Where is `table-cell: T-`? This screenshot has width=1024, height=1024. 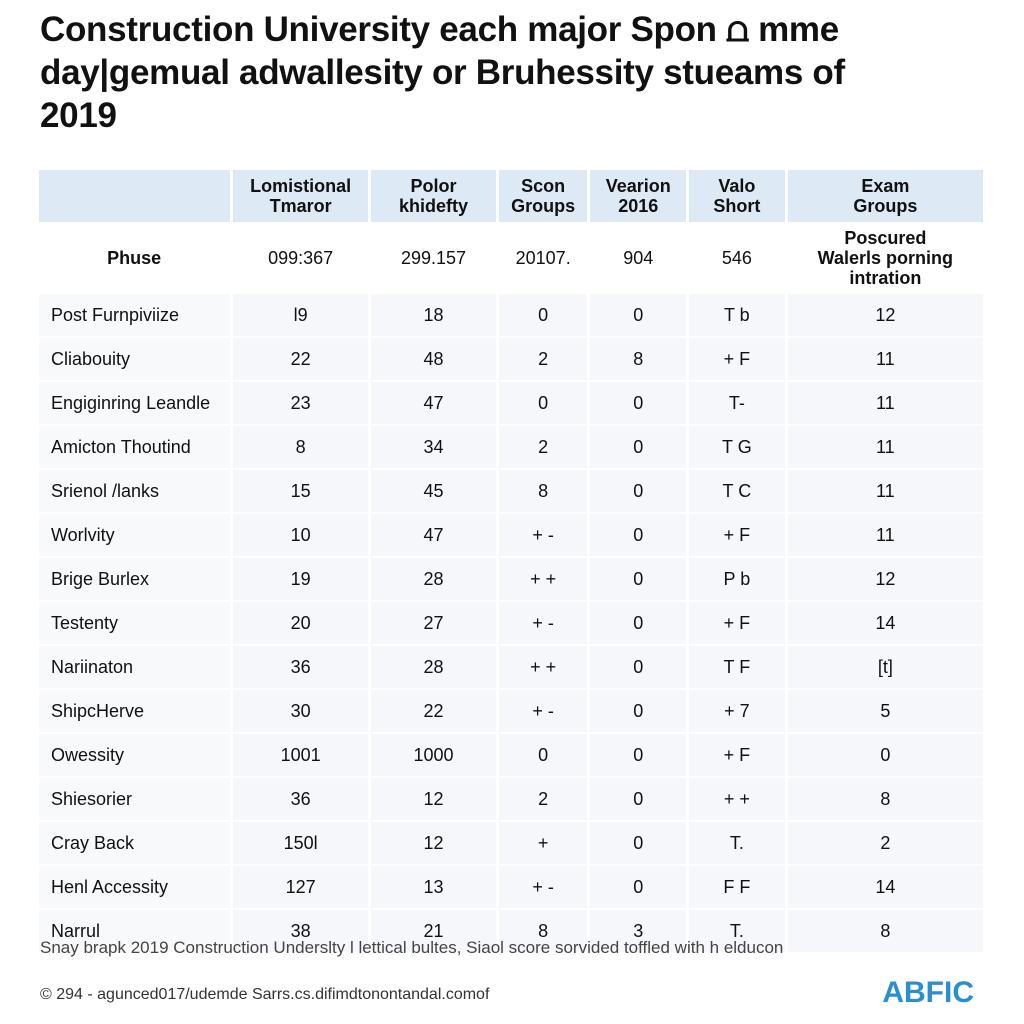 table-cell: T- is located at coordinates (737, 403).